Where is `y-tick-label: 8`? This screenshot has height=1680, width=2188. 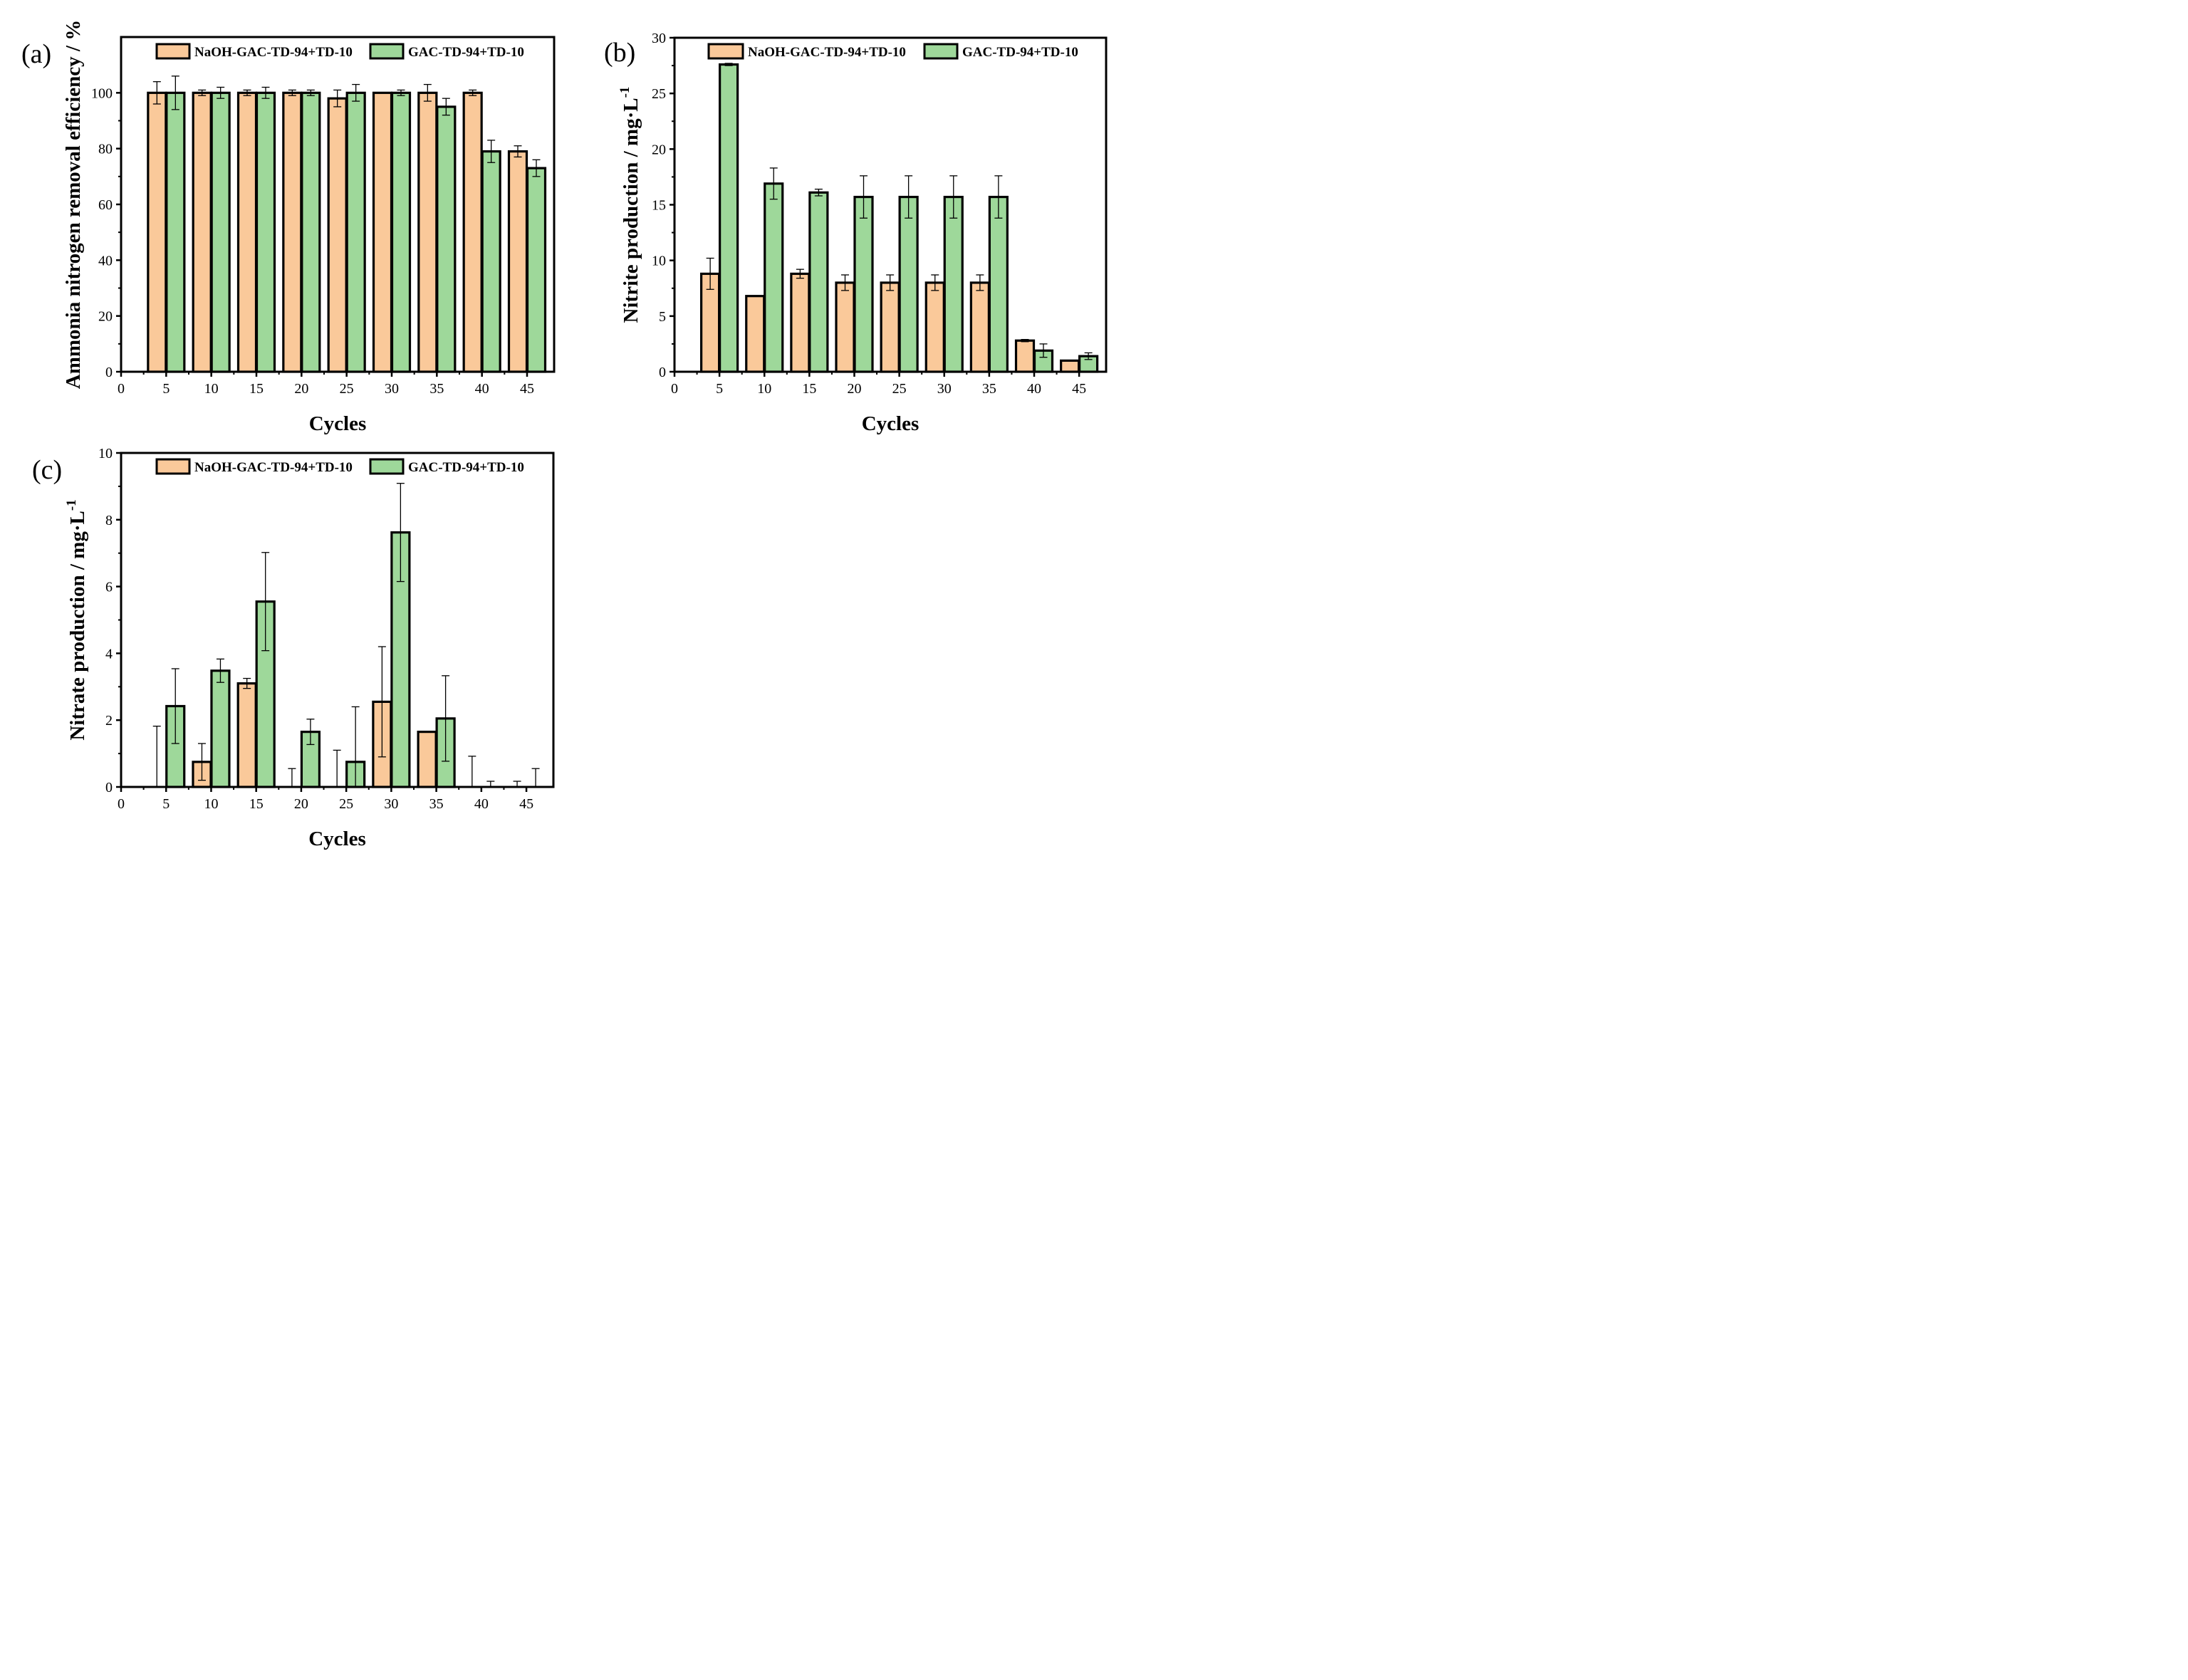
y-tick-label: 8 is located at coordinates (109, 520).